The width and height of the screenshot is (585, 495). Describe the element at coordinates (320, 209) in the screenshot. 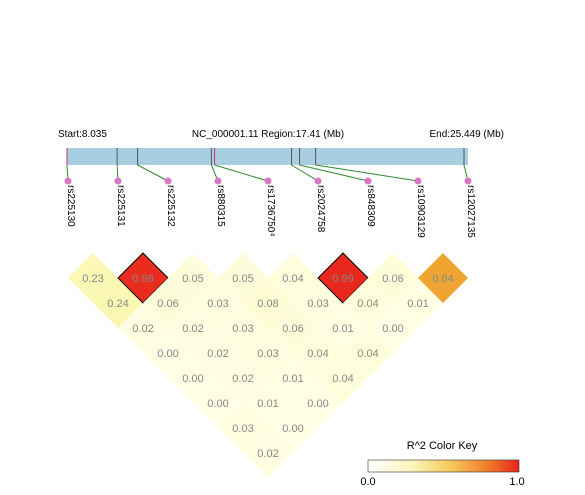

I see `snp-label: rs2024758` at that location.